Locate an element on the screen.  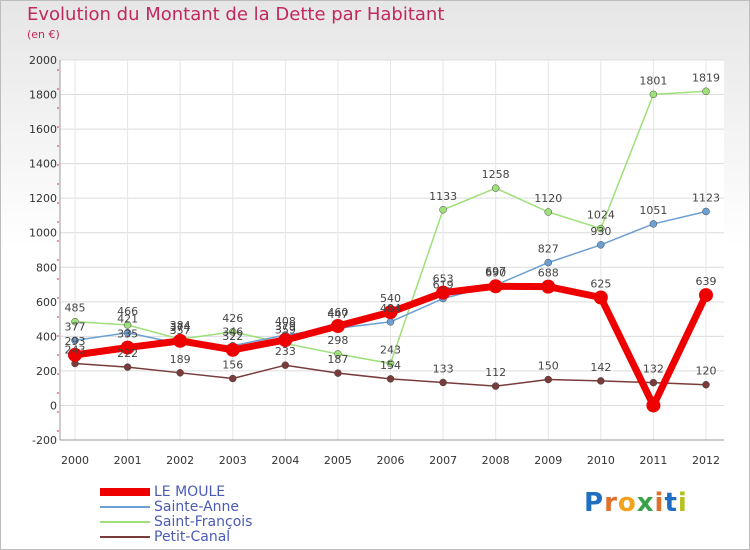
data-label: 1120 is located at coordinates (548, 198).